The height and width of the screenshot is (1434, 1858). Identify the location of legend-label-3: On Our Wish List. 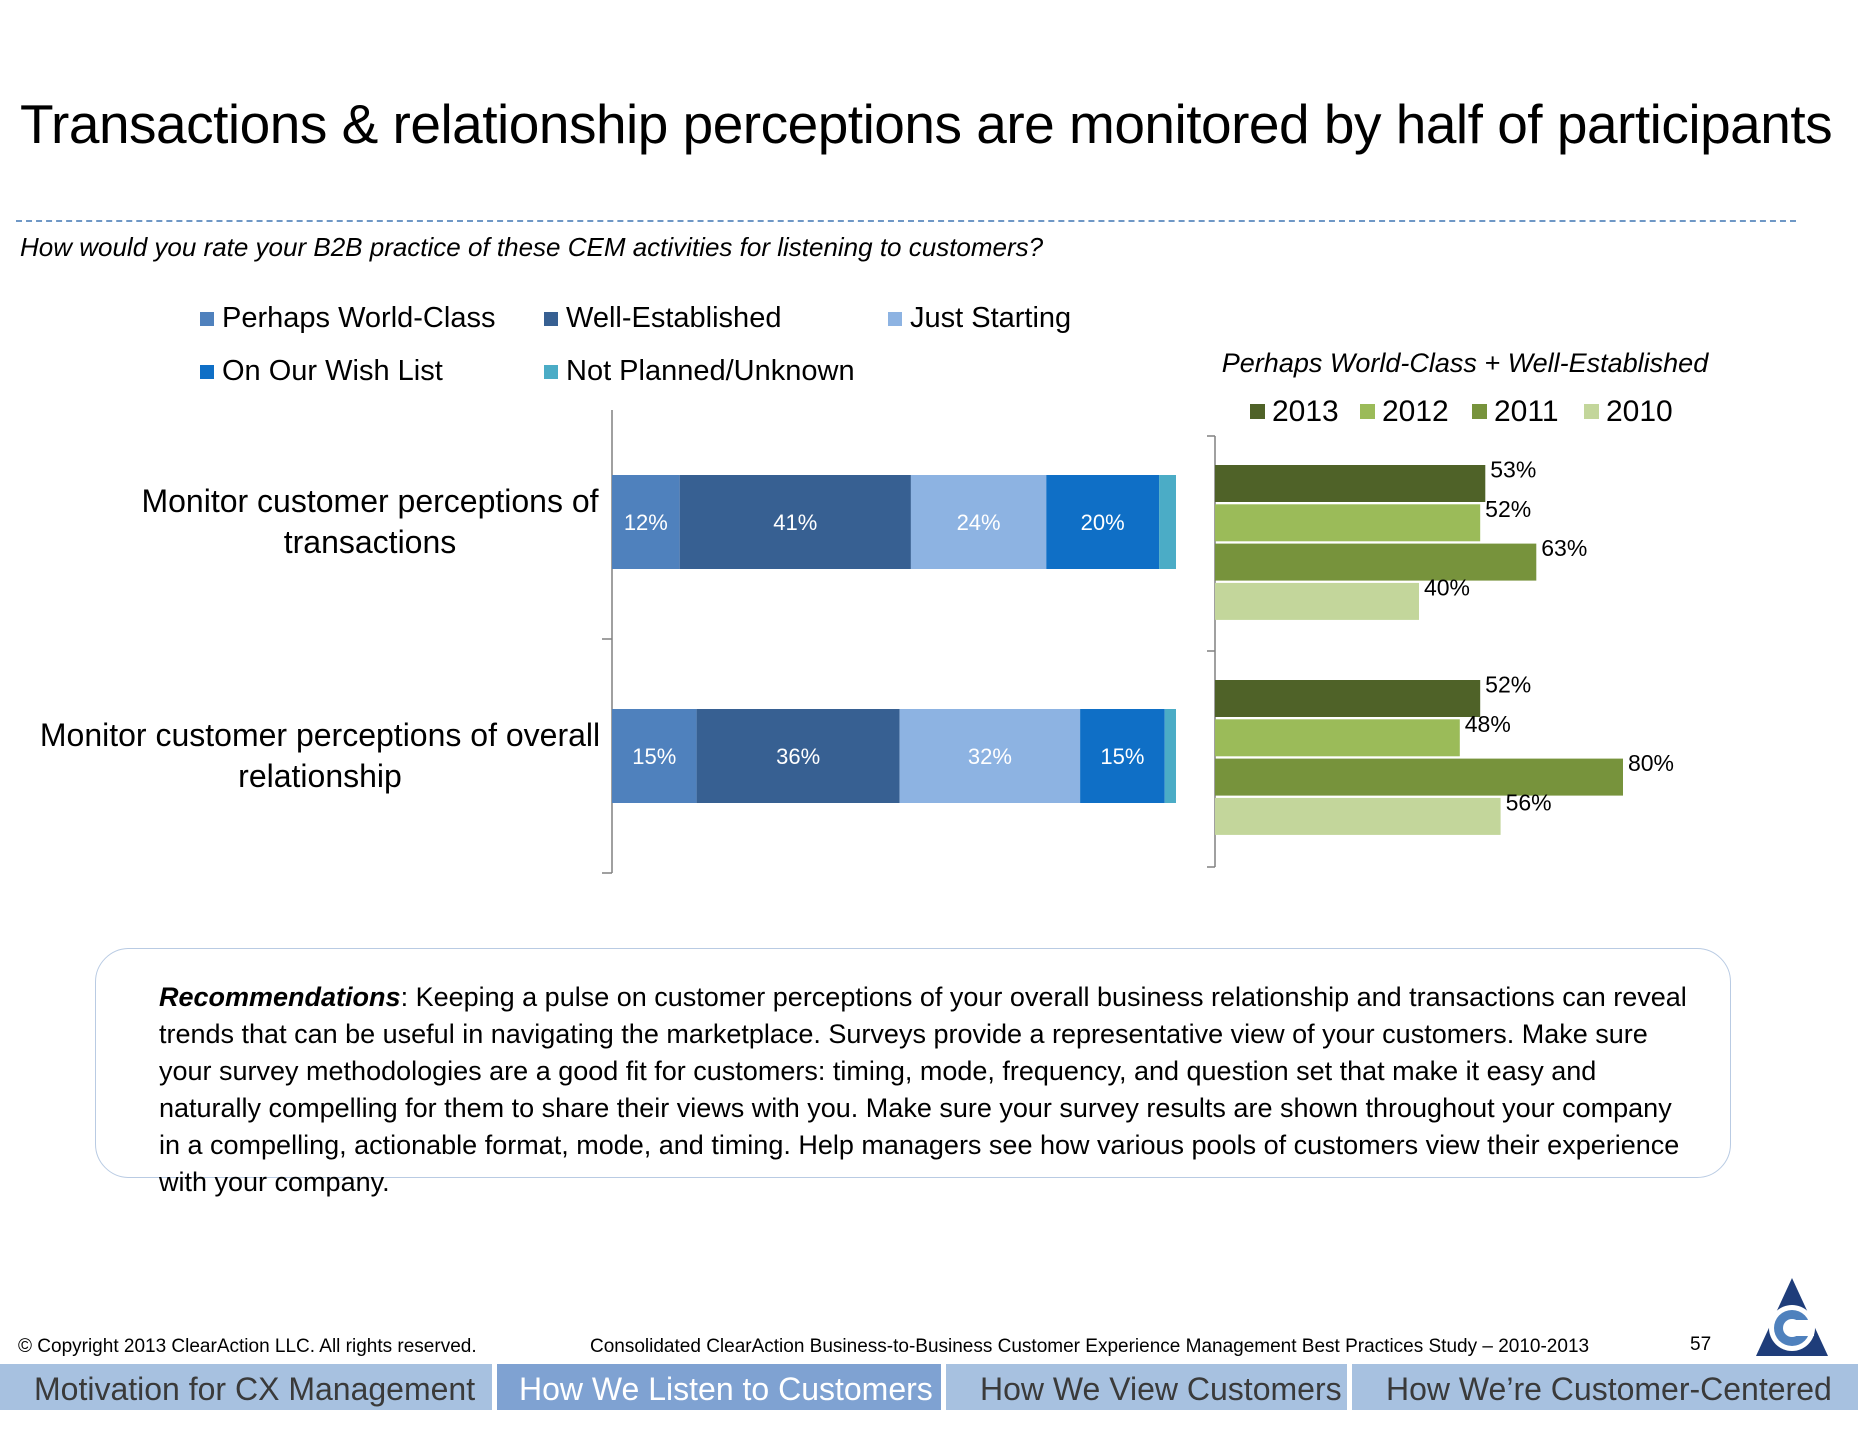
(332, 371).